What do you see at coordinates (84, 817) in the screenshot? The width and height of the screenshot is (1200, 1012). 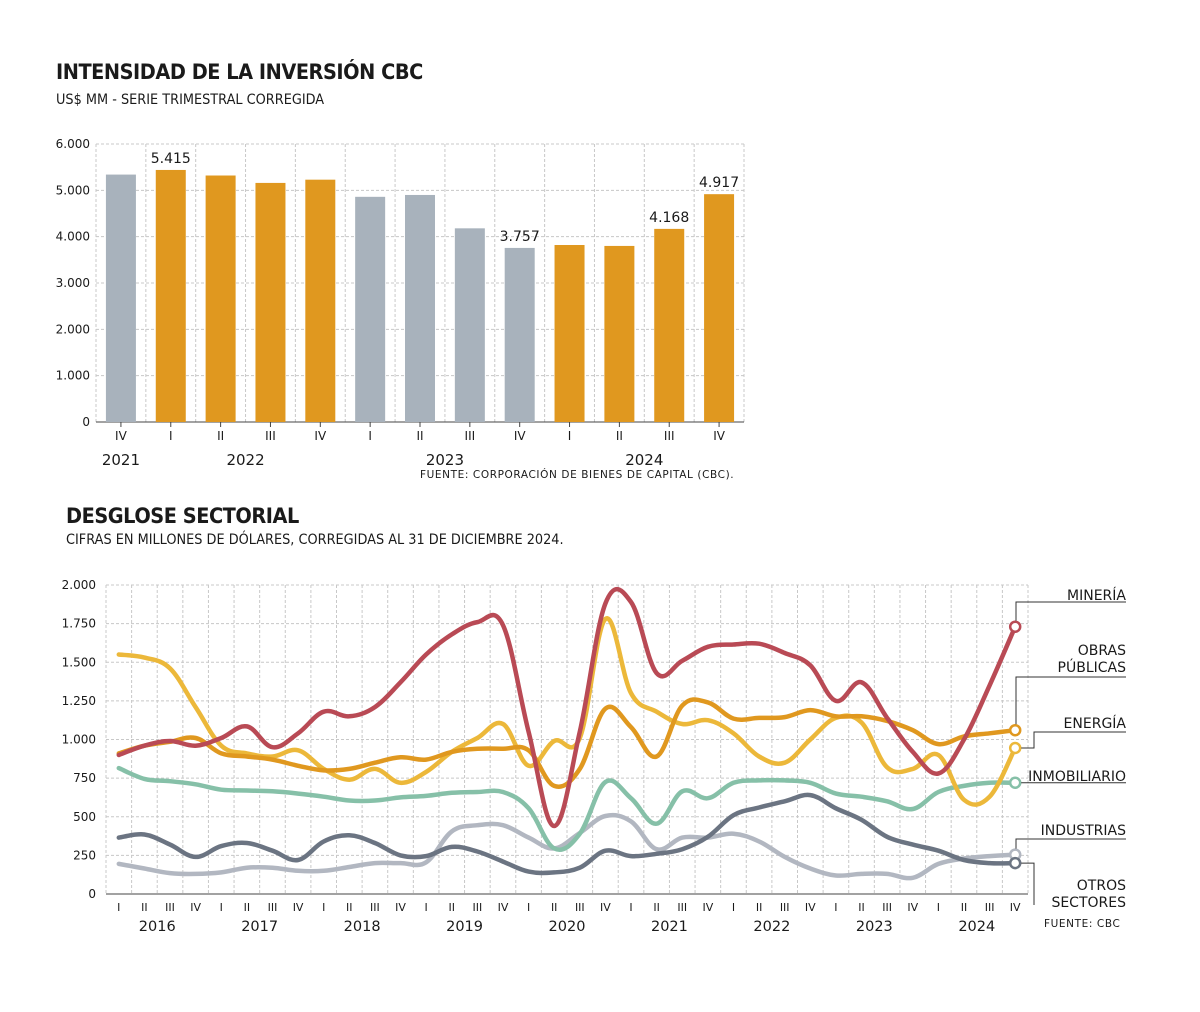 I see `y-tick-label: 500` at bounding box center [84, 817].